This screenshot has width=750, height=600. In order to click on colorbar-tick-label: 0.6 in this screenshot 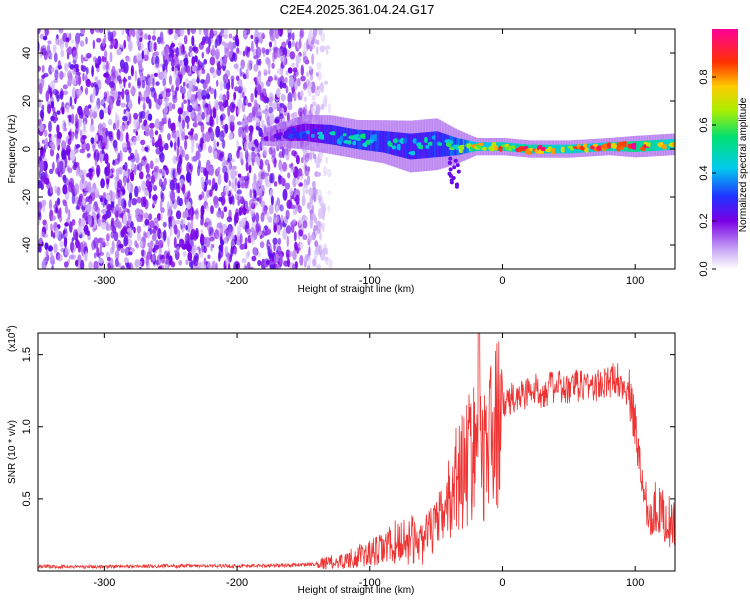, I will do `click(704, 124)`.